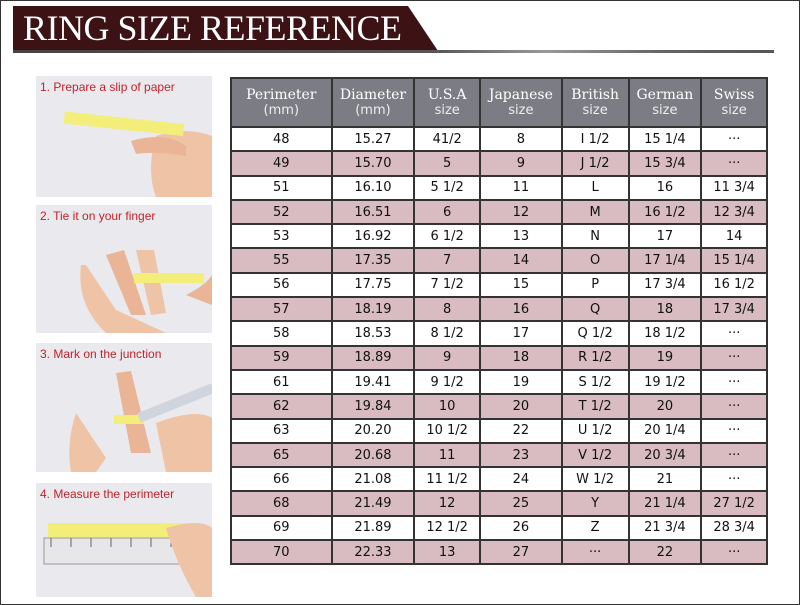  Describe the element at coordinates (595, 333) in the screenshot. I see `table-cell: Q 1/2` at that location.